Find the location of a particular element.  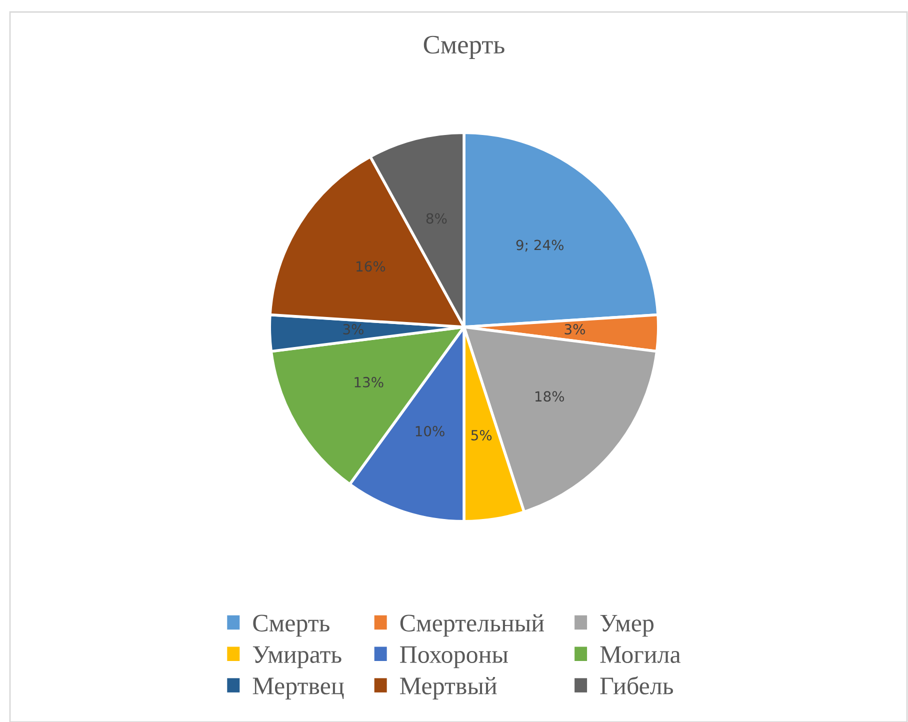

data-label: 5% is located at coordinates (481, 435).